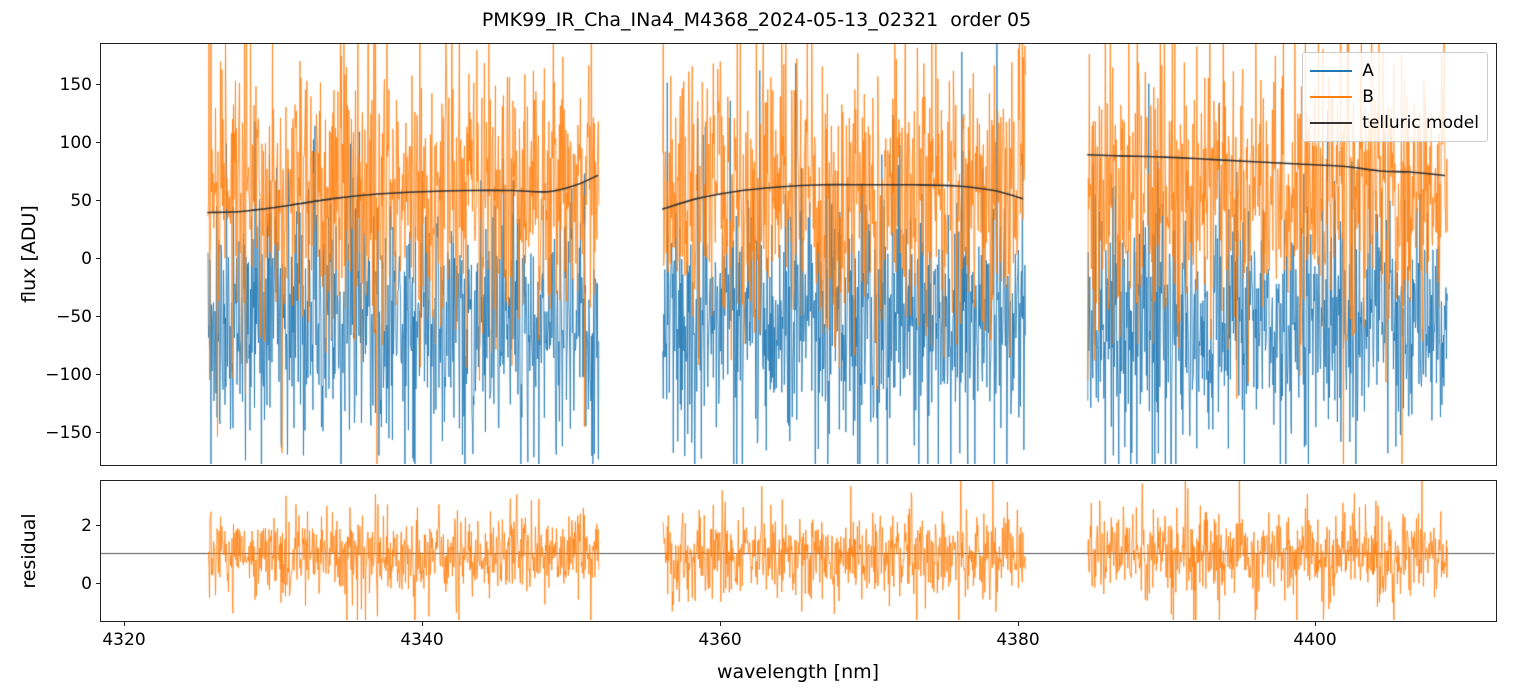 The image size is (1513, 696). Describe the element at coordinates (68, 375) in the screenshot. I see `ytick-label-m100: −100` at that location.